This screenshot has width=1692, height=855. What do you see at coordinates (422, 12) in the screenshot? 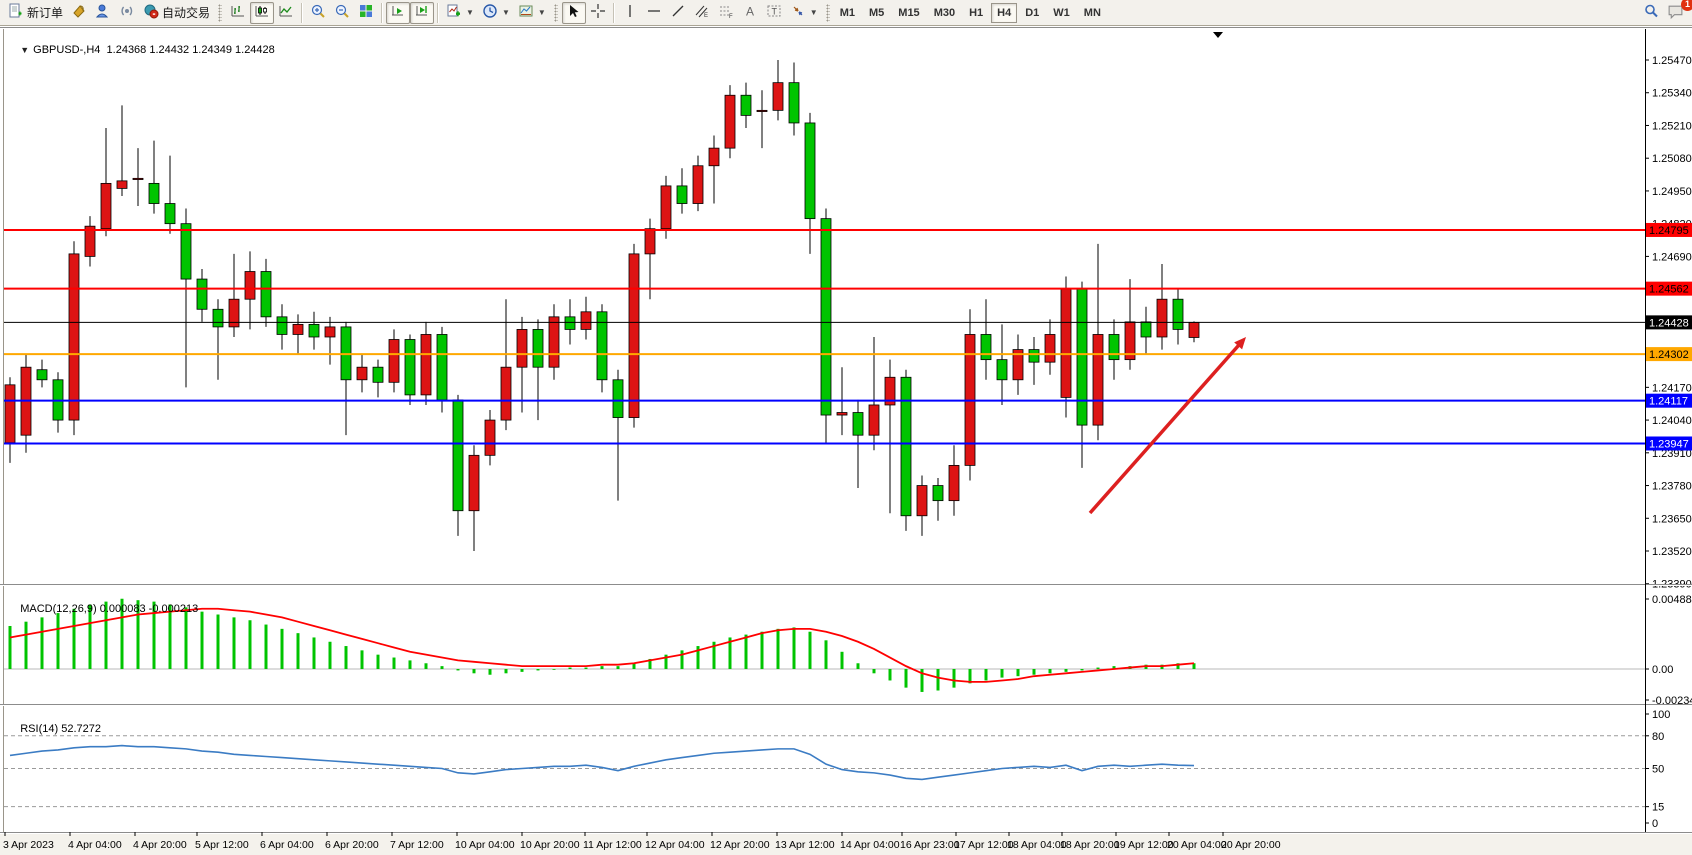
I see `chart-shift-button` at bounding box center [422, 12].